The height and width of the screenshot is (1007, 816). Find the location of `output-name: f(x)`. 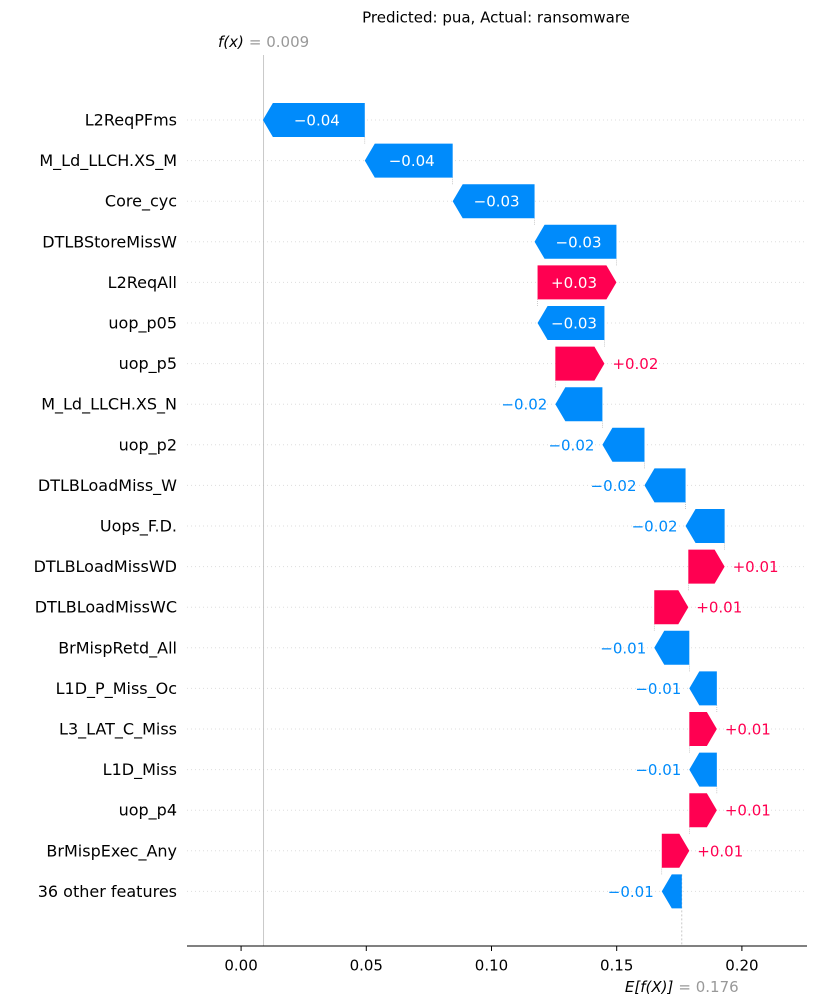

output-name: f(x) is located at coordinates (231, 42).